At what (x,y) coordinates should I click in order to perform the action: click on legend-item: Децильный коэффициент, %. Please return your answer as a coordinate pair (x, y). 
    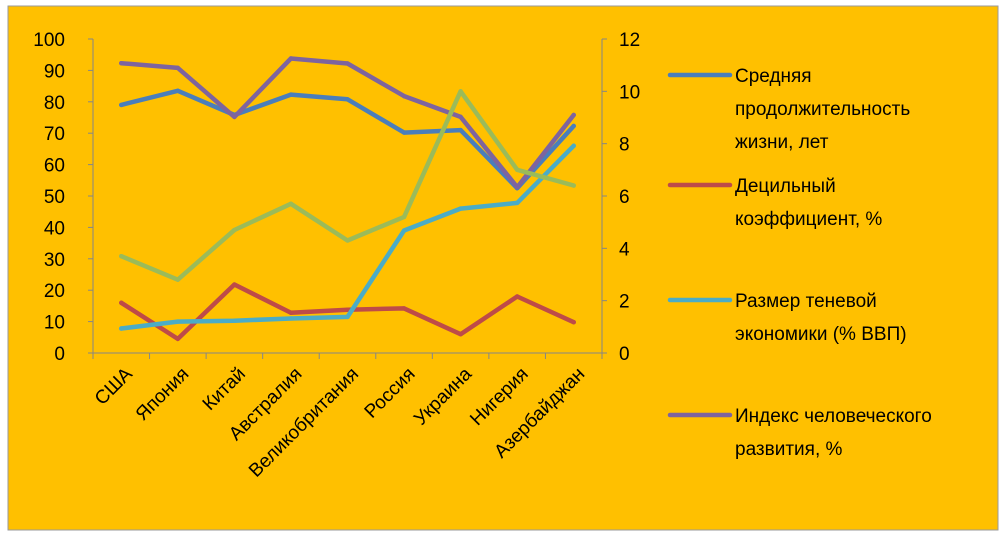
    Looking at the image, I should click on (774, 203).